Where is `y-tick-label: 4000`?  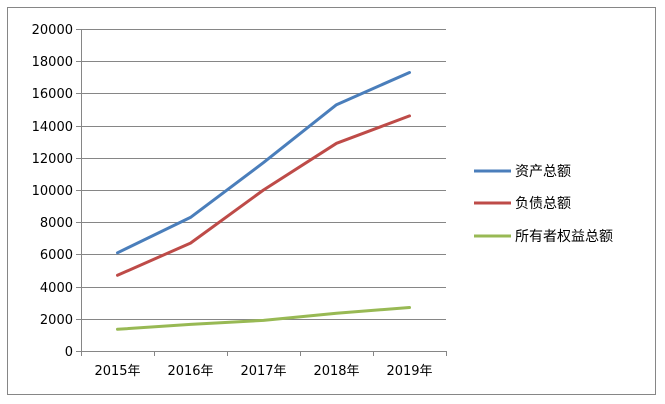
y-tick-label: 4000 is located at coordinates (56, 288).